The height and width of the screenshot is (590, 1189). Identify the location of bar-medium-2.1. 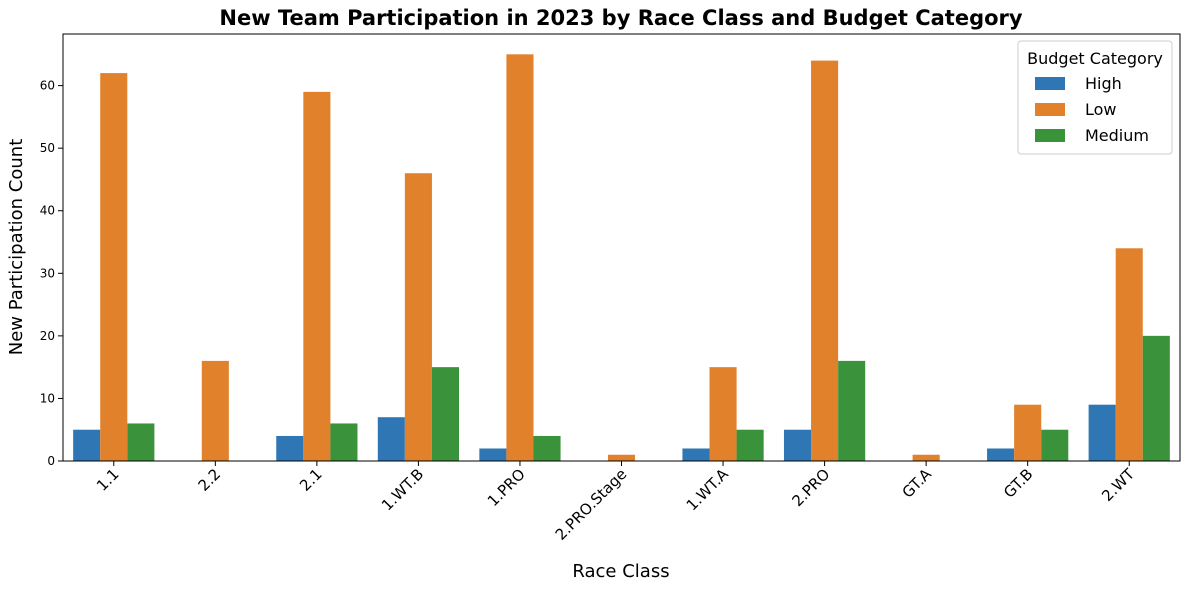
(344, 442).